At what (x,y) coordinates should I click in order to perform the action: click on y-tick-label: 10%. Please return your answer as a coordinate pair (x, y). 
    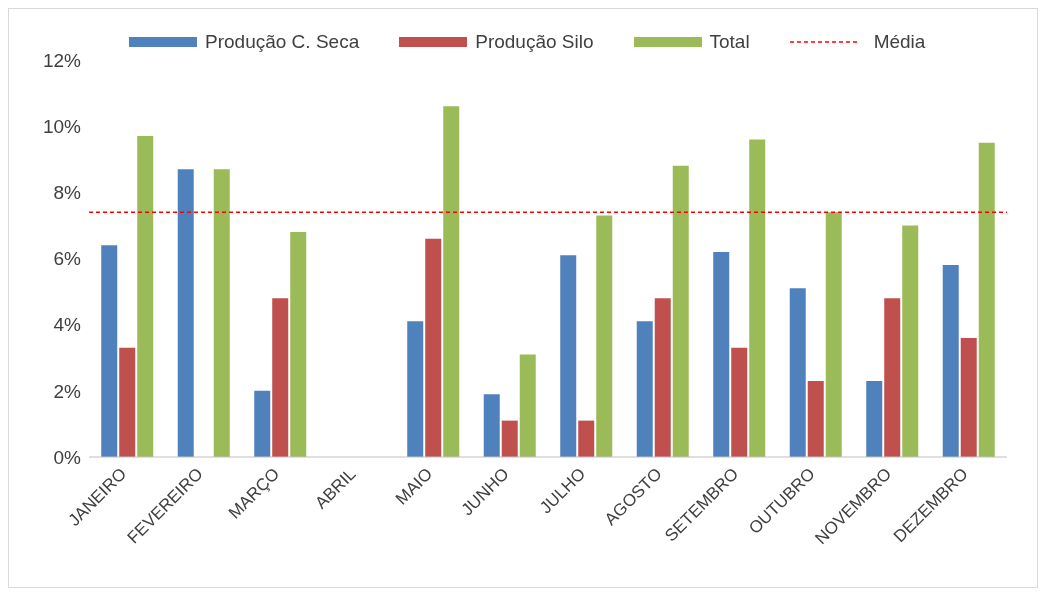
    Looking at the image, I should click on (62, 126).